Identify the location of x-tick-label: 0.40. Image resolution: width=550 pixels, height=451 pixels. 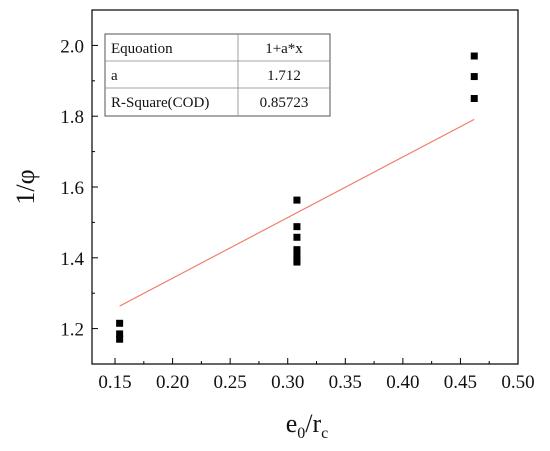
(402, 382).